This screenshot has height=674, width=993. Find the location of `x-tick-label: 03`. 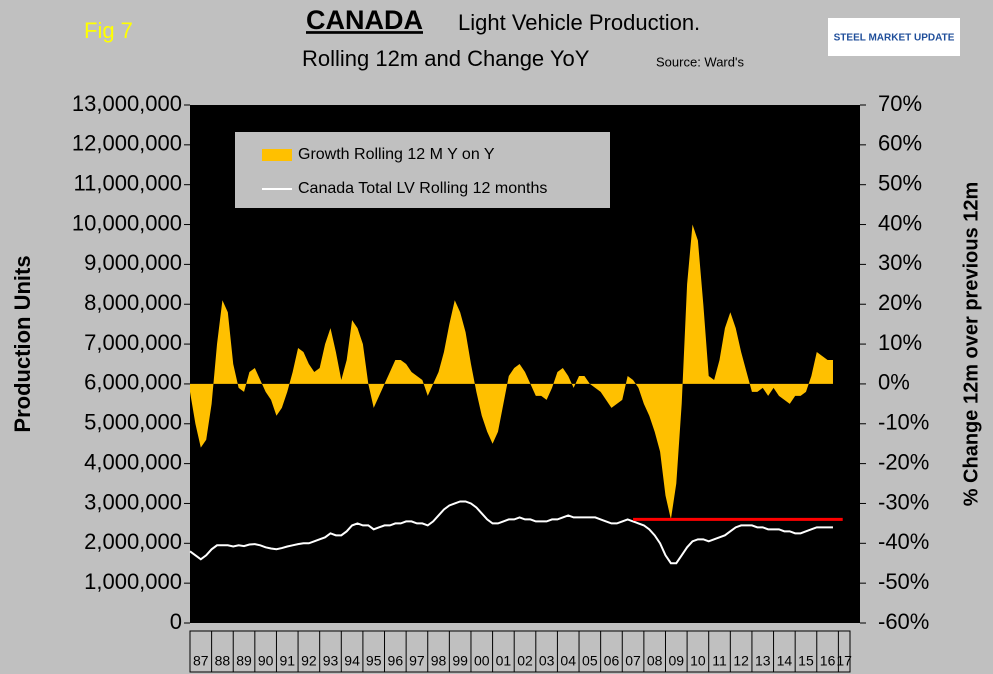

x-tick-label: 03 is located at coordinates (547, 661).